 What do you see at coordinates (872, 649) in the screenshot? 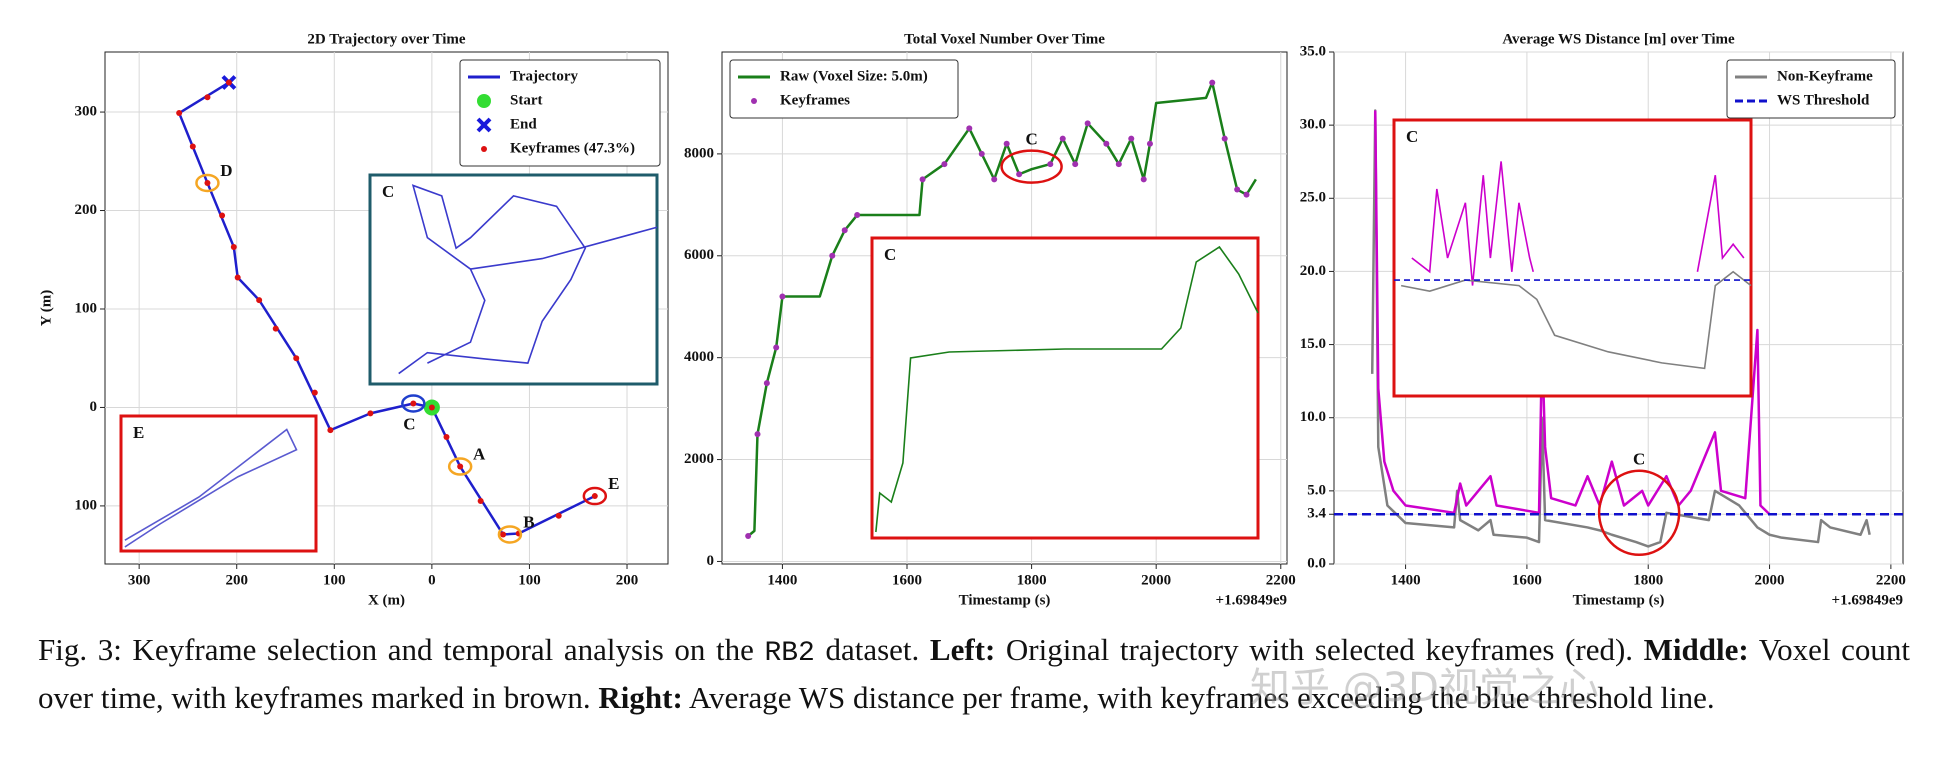
I see `caption-text: dataset.` at bounding box center [872, 649].